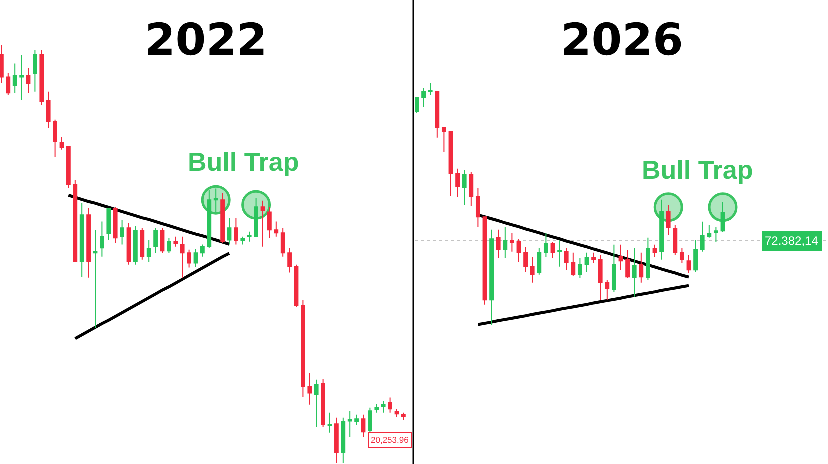 This screenshot has height=464, width=828. What do you see at coordinates (792, 241) in the screenshot?
I see `text: 72.382,14` at bounding box center [792, 241].